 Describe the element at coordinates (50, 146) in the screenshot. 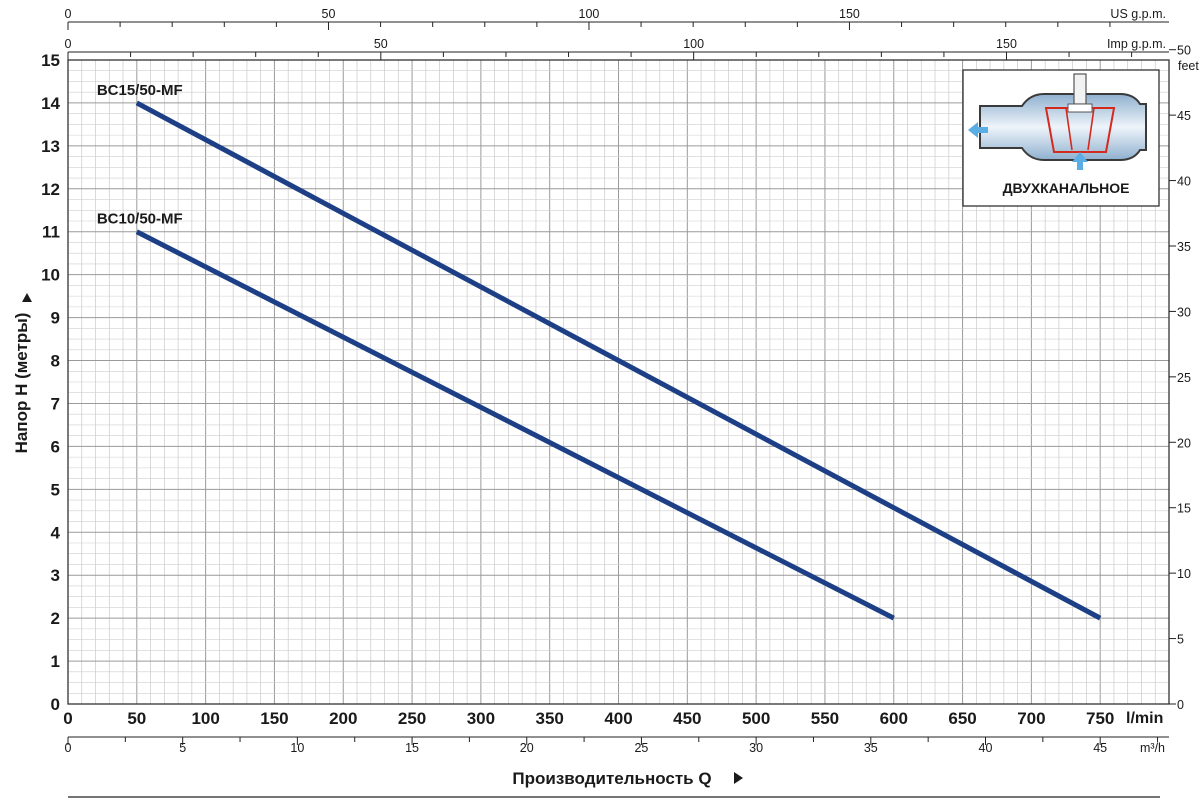

I see `y-tick-label: 13` at that location.